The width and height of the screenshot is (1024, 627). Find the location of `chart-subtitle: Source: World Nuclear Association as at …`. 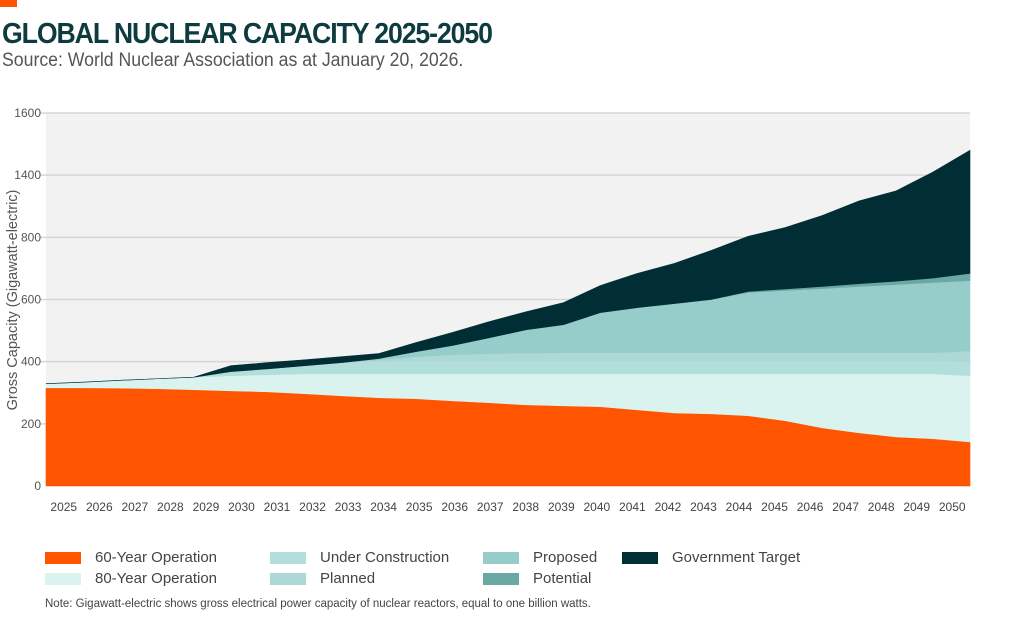

chart-subtitle: Source: World Nuclear Association as at … is located at coordinates (233, 60).